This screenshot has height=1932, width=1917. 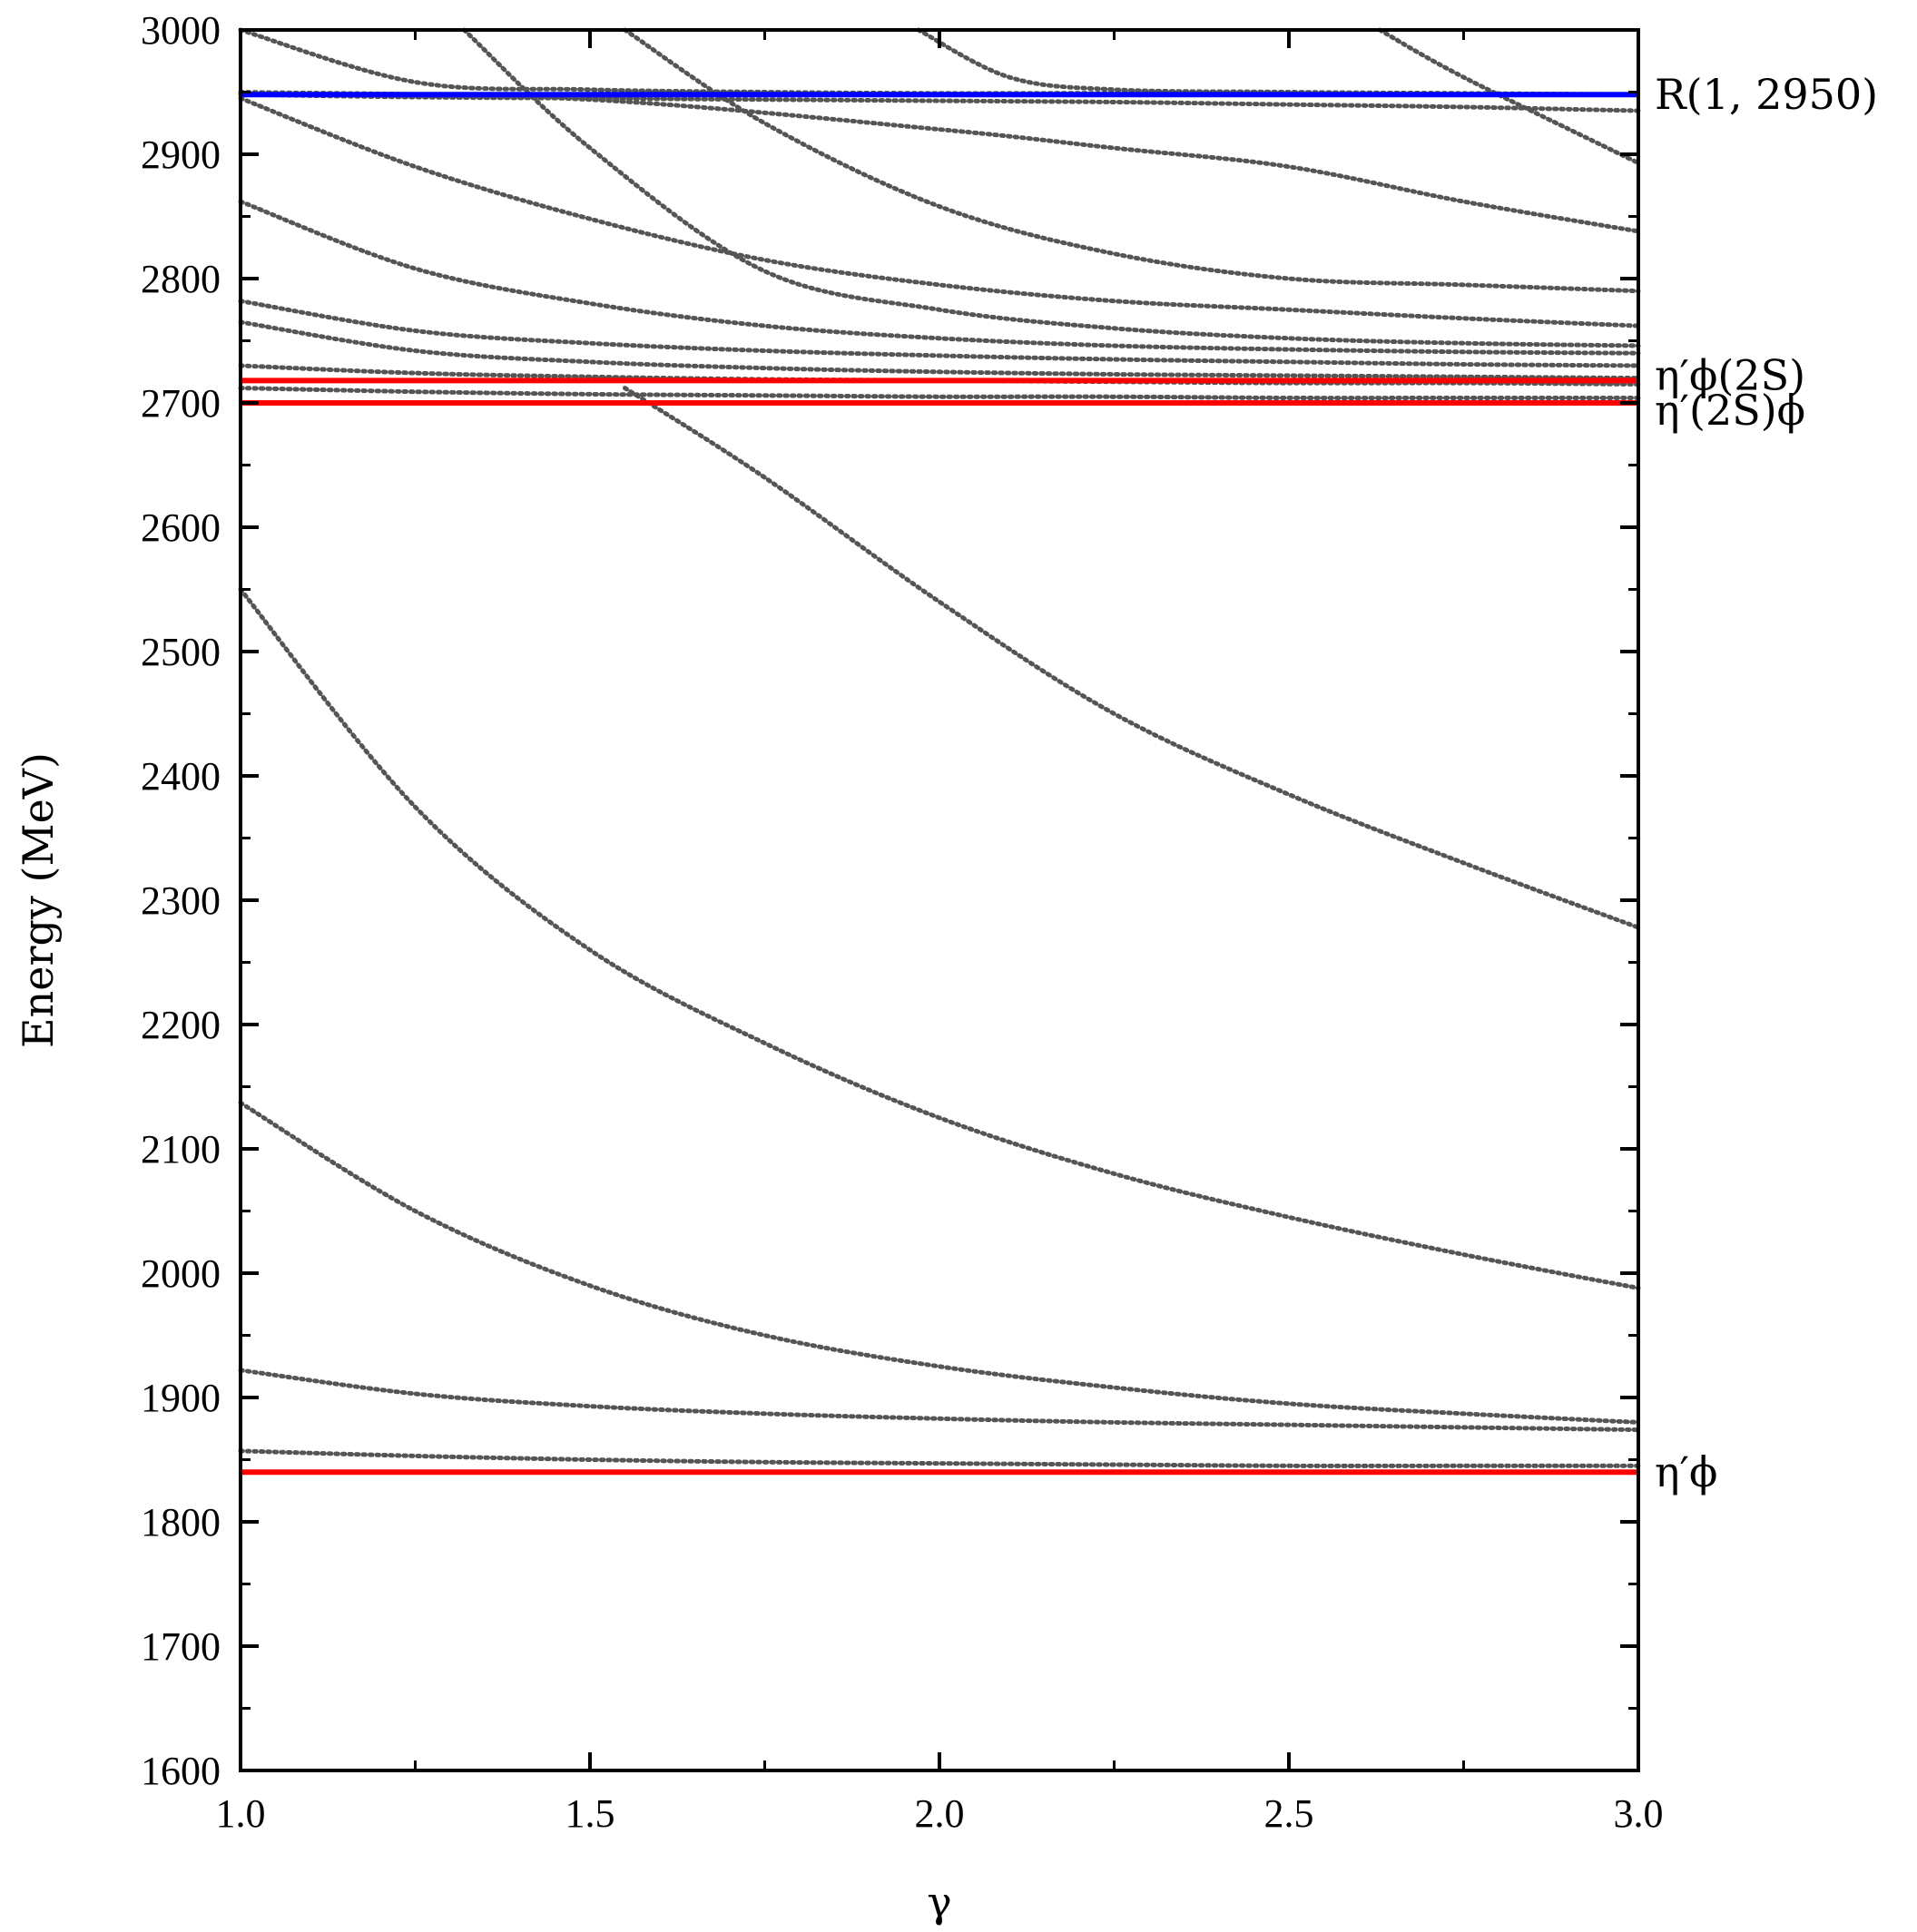 I want to click on y-tick-label: 2500, so click(x=181, y=652).